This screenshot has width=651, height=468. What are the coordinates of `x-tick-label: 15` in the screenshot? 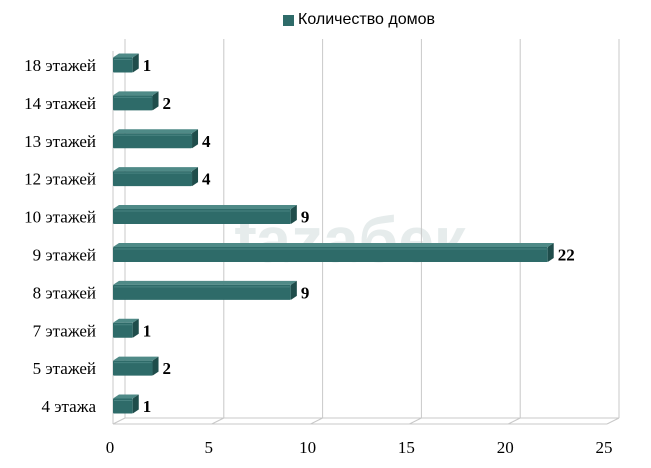 It's located at (406, 447).